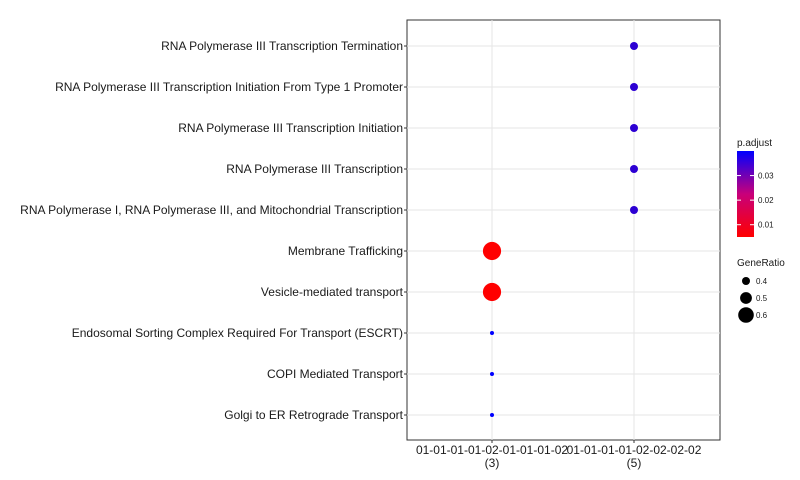 The width and height of the screenshot is (800, 480). I want to click on colorbar-tick-label: 0.02, so click(766, 200).